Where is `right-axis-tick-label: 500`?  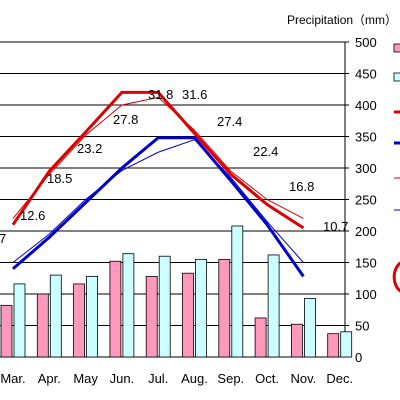 right-axis-tick-label: 500 is located at coordinates (366, 42).